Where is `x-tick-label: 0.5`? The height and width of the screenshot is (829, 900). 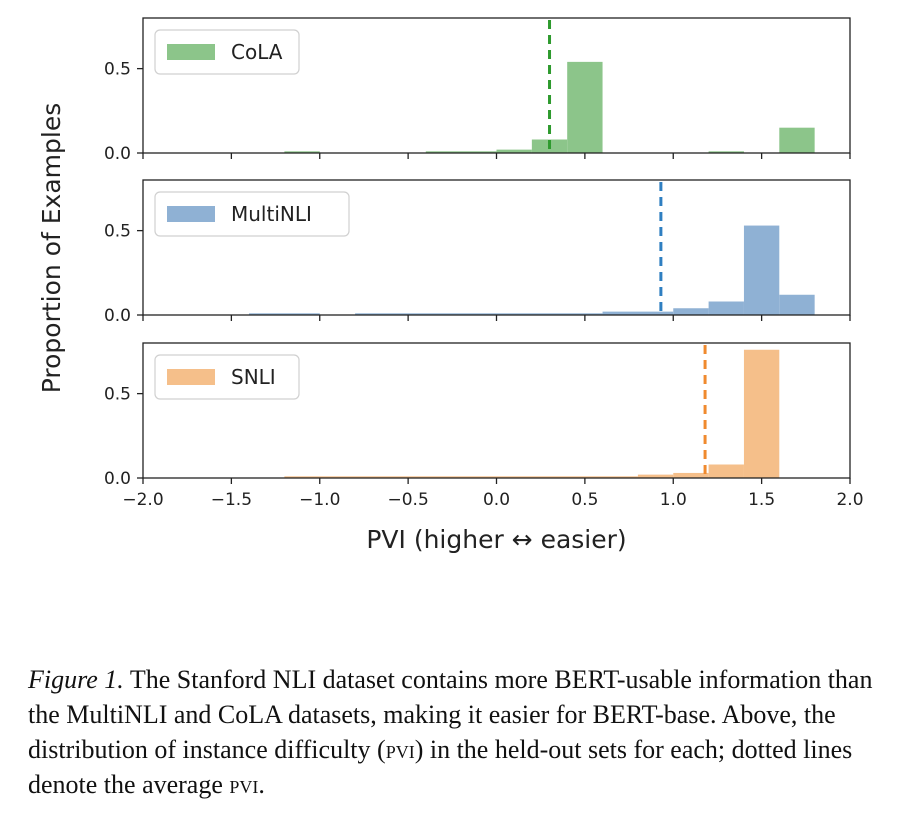
x-tick-label: 0.5 is located at coordinates (584, 500).